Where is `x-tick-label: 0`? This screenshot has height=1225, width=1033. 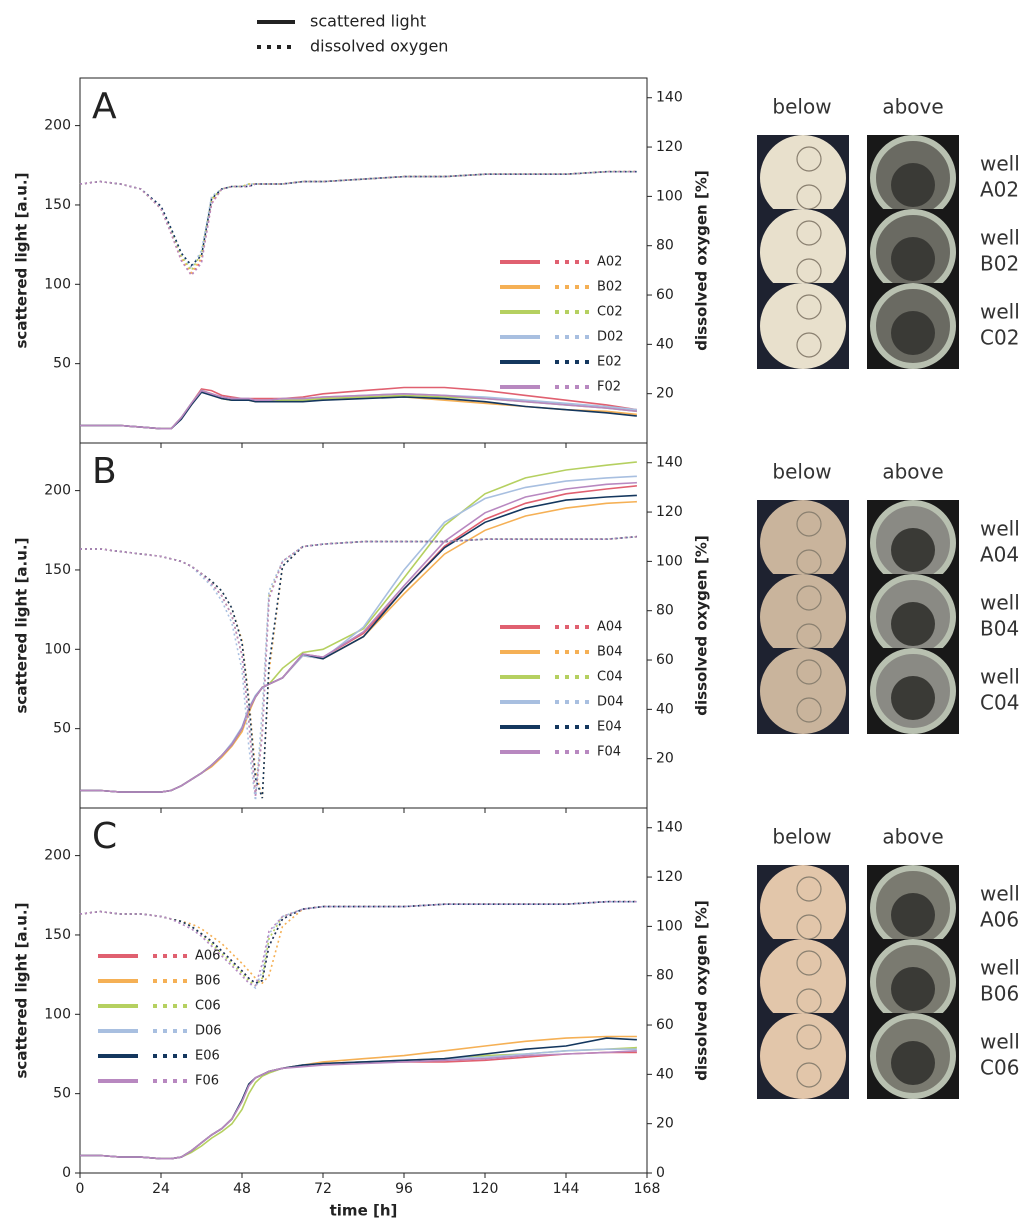 x-tick-label: 0 is located at coordinates (80, 1189).